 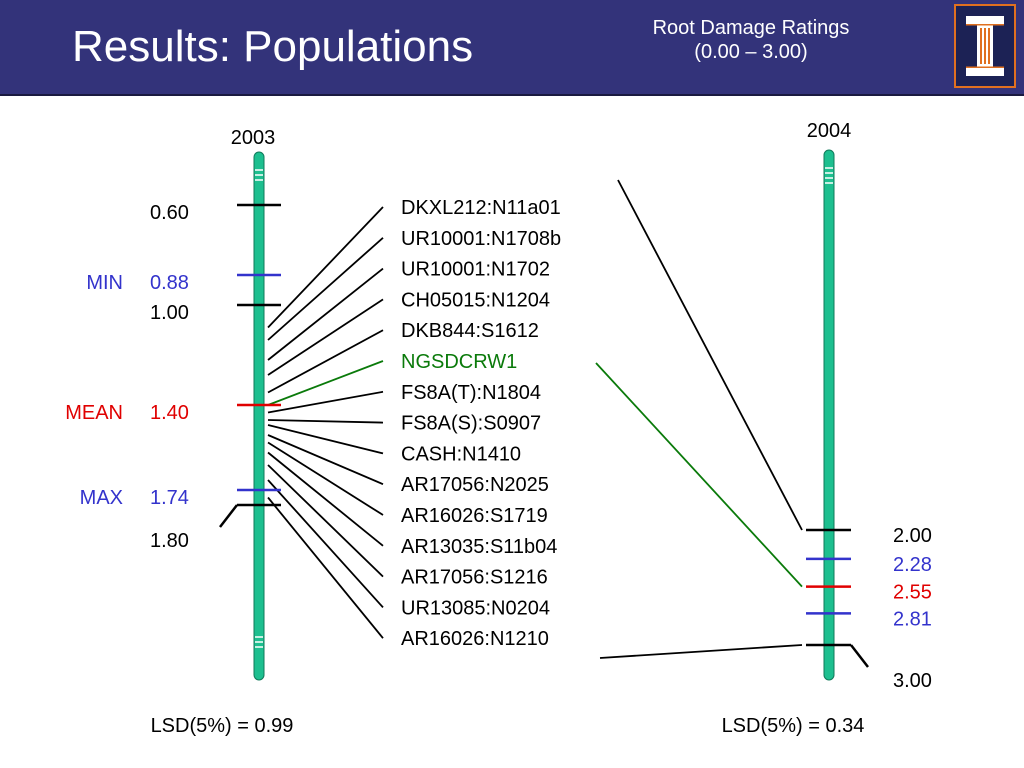 What do you see at coordinates (222, 726) in the screenshot?
I see `lsd-label-2003: LSD(5%) = 0.99` at bounding box center [222, 726].